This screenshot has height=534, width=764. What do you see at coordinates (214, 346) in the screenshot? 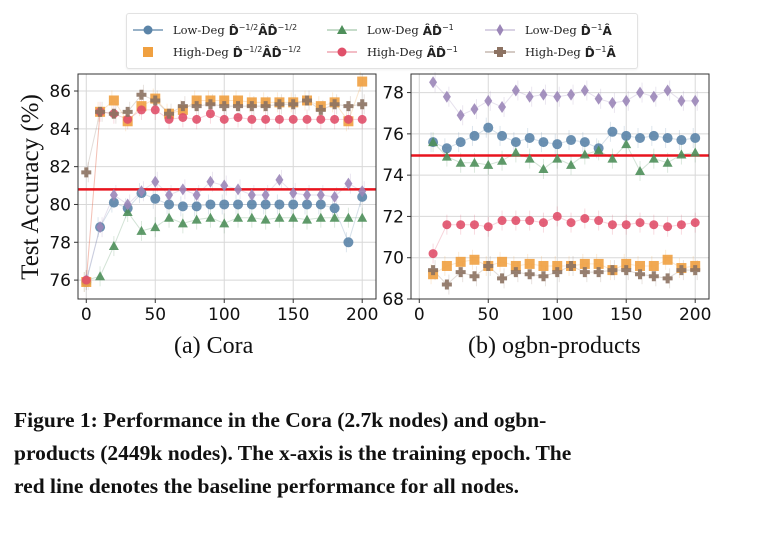
I see `subcaption-cora: (a) Cora` at bounding box center [214, 346].